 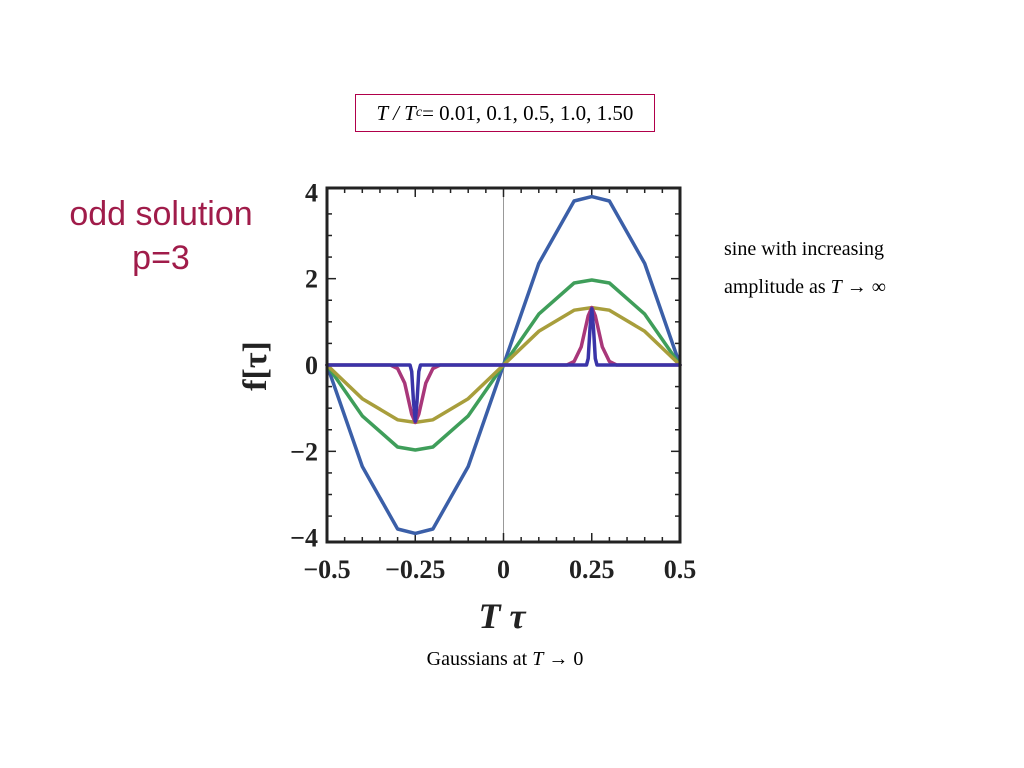 I want to click on side-title-line2: p=3, so click(x=161, y=258).